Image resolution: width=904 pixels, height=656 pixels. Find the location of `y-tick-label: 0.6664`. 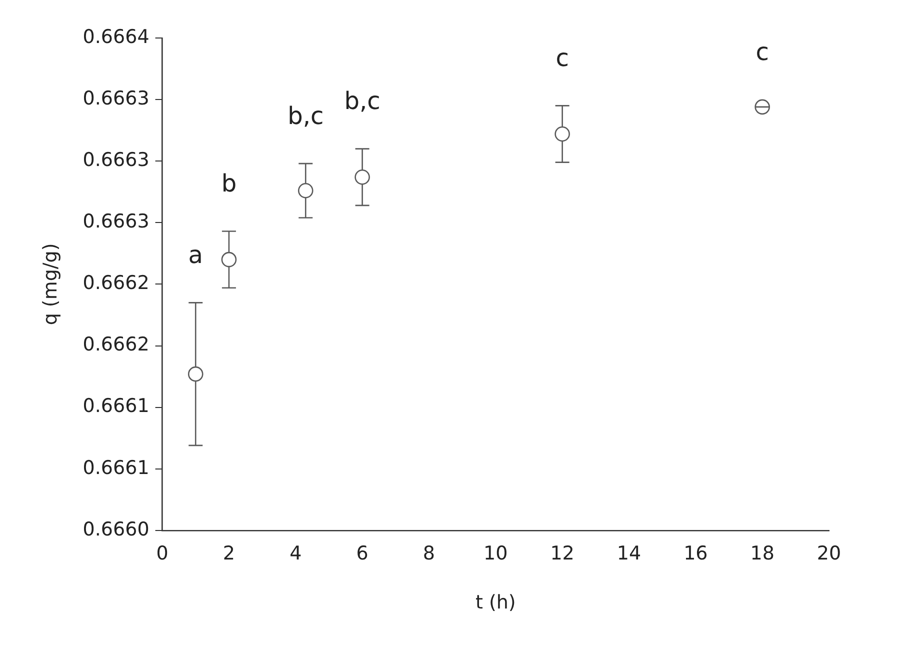

y-tick-label: 0.6664 is located at coordinates (116, 37).